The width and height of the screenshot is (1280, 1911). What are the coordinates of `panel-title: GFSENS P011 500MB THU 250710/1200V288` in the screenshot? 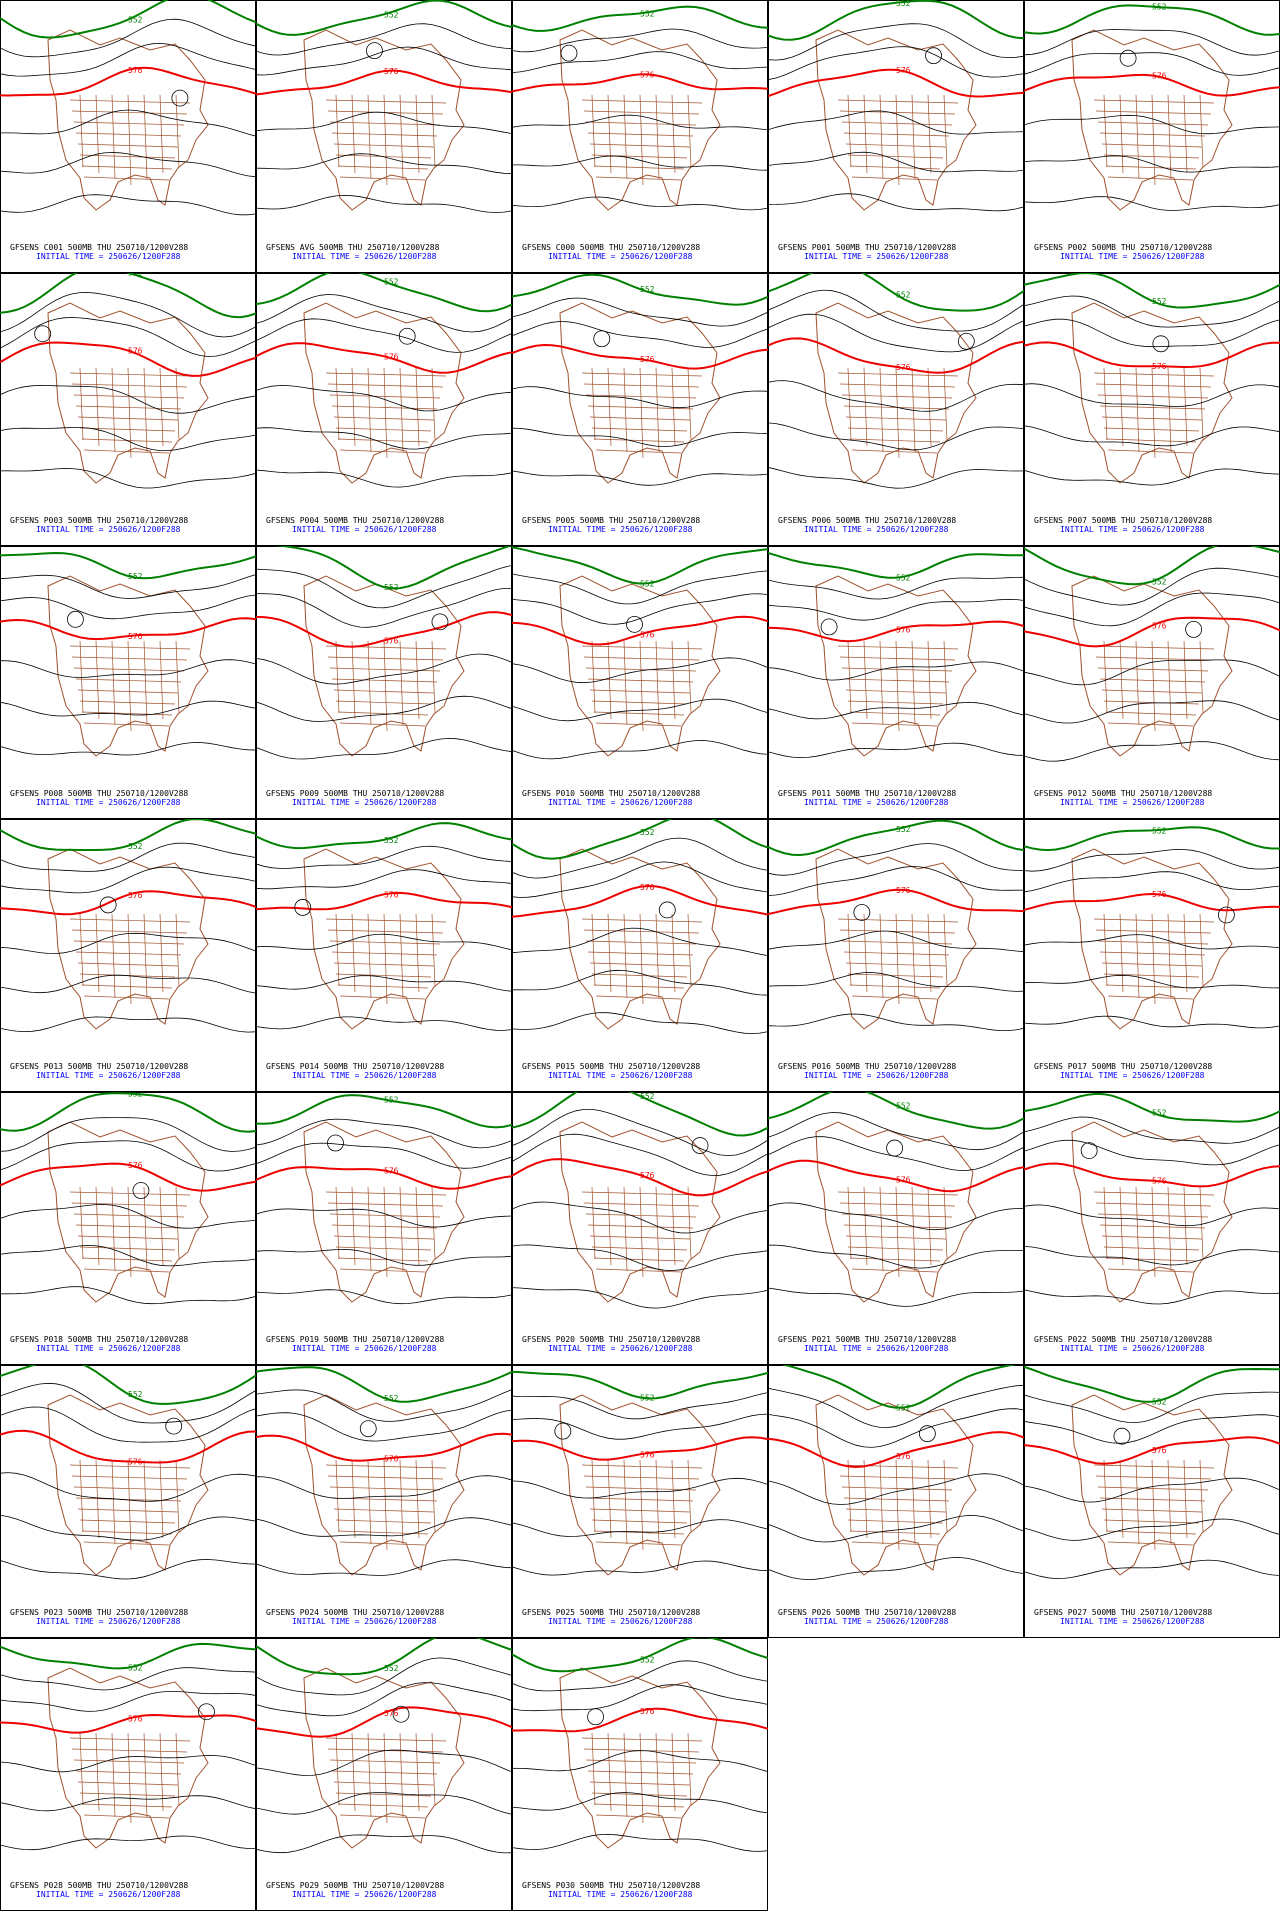 It's located at (867, 793).